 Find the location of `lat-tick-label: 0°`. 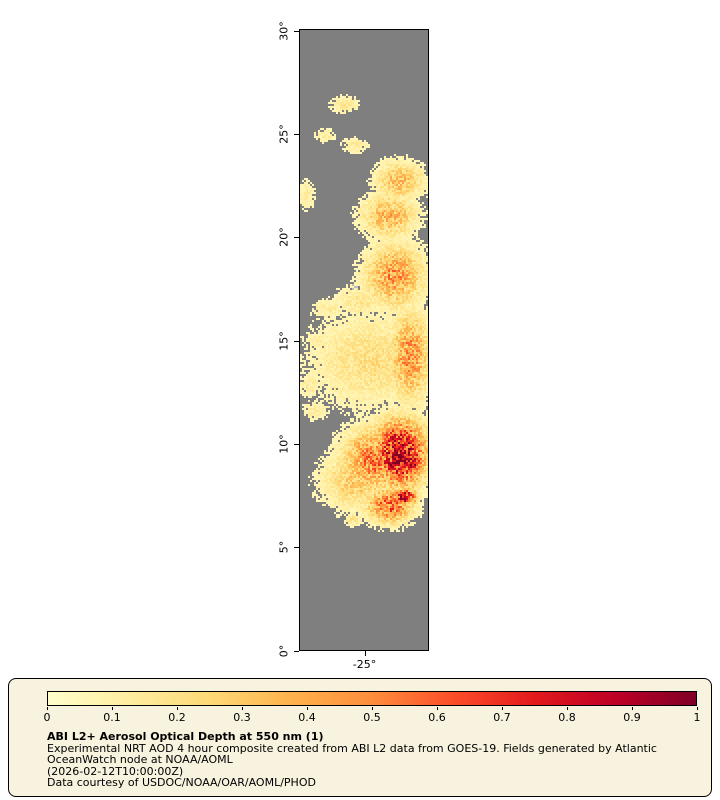

lat-tick-label: 0° is located at coordinates (284, 650).